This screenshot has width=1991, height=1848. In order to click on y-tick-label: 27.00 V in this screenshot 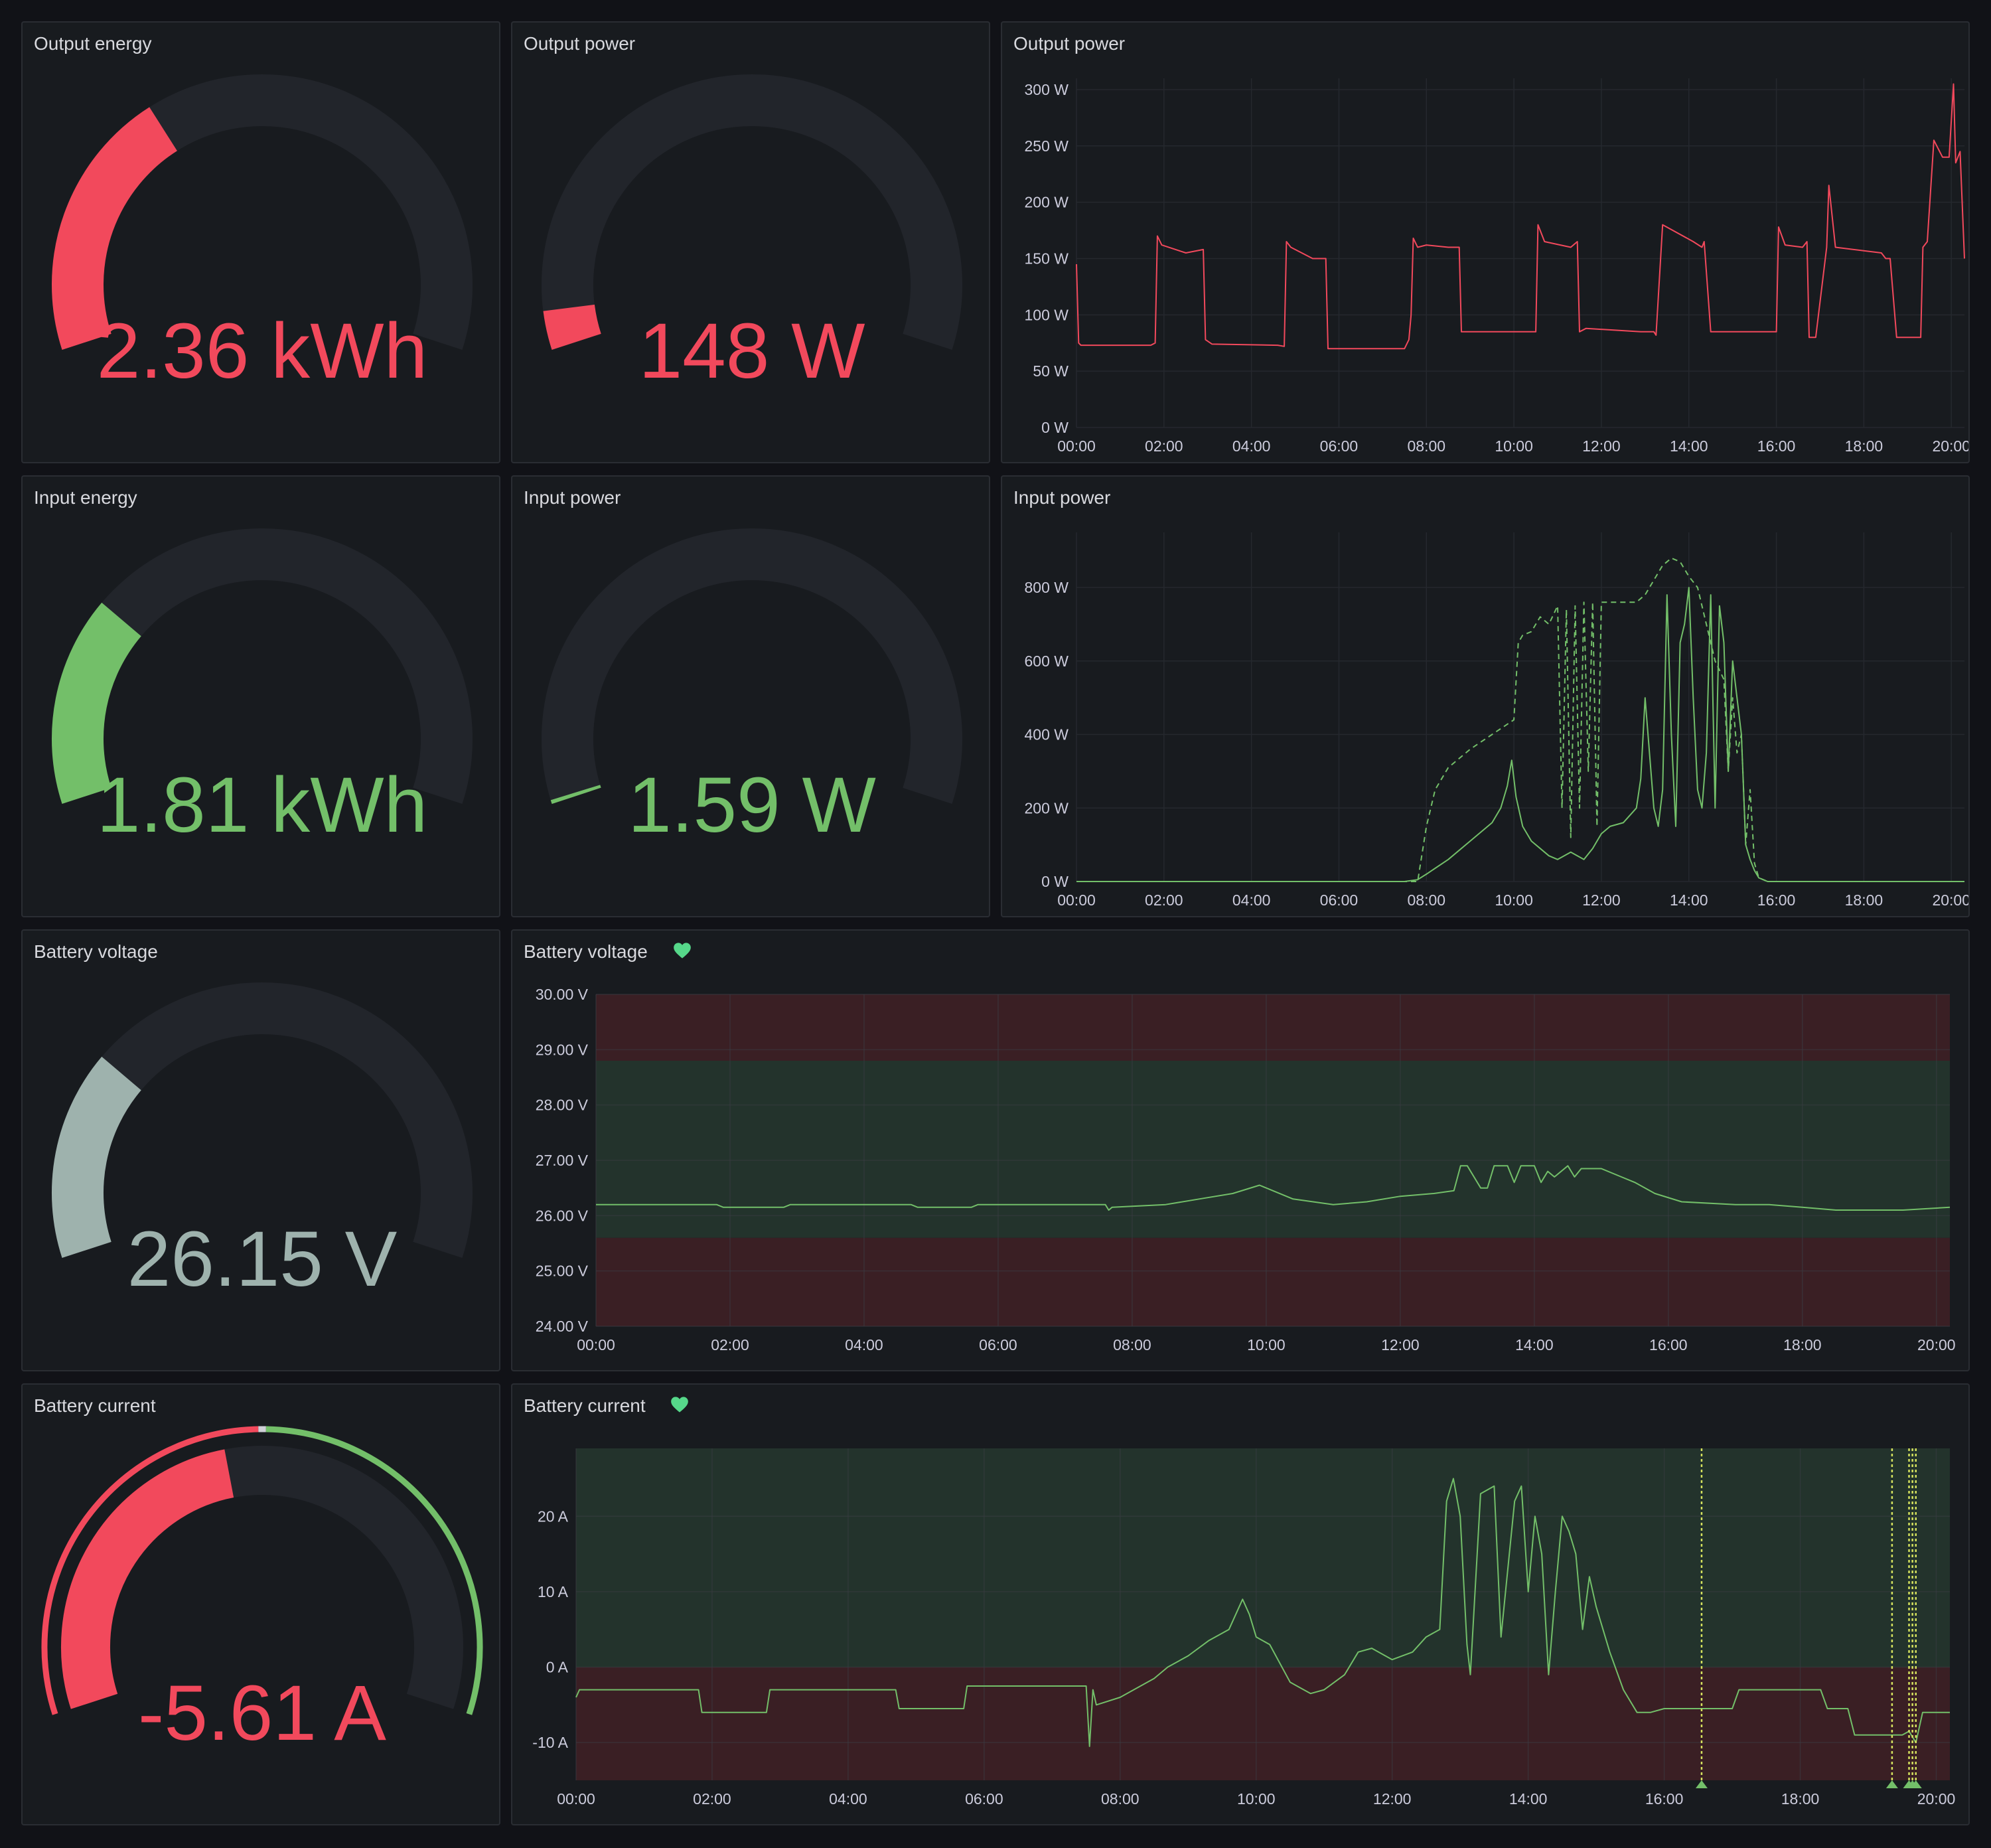, I will do `click(562, 1161)`.